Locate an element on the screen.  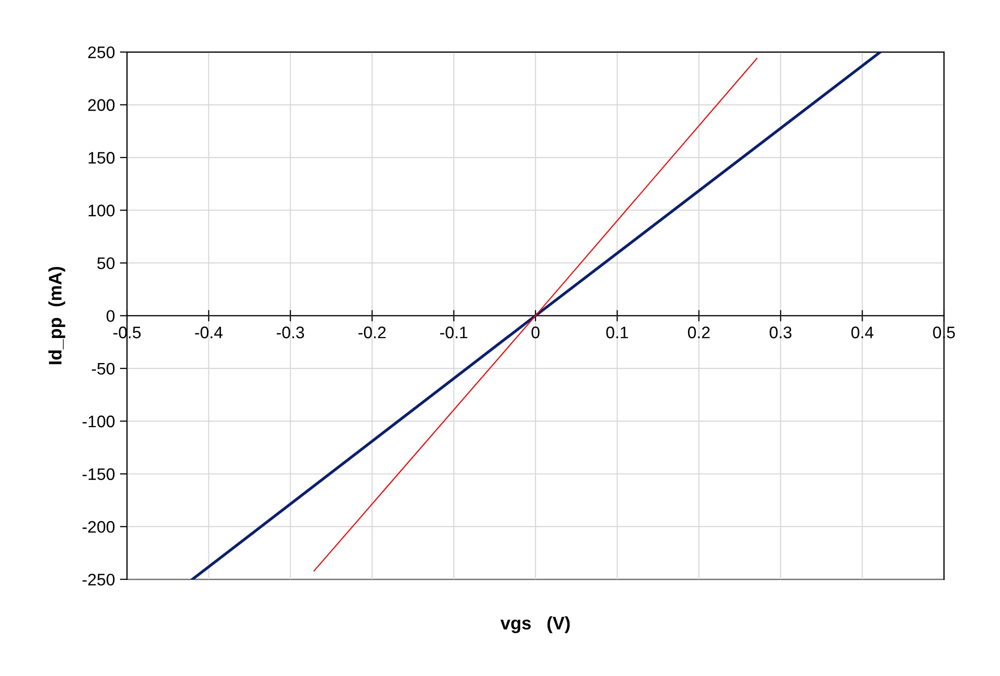
x-tick-label: -0.1 is located at coordinates (454, 332).